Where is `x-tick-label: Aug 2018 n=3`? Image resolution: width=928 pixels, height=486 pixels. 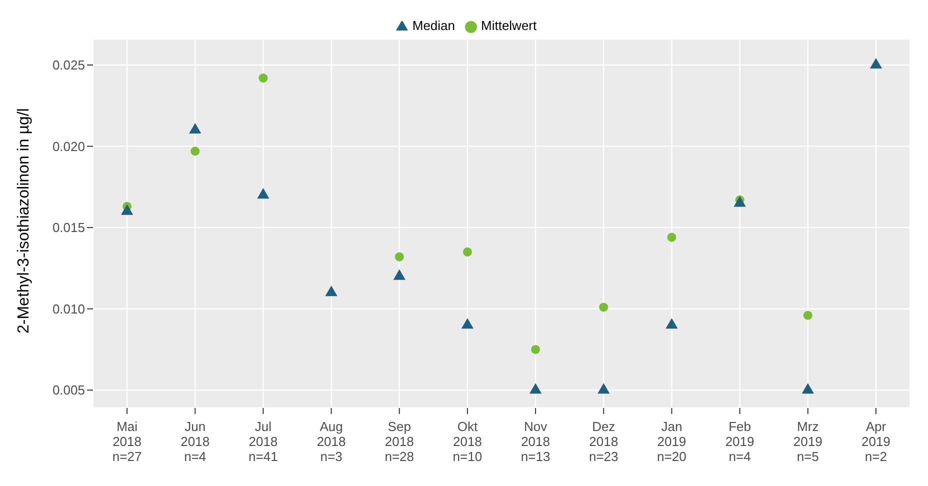 x-tick-label: Aug 2018 n=3 is located at coordinates (331, 441).